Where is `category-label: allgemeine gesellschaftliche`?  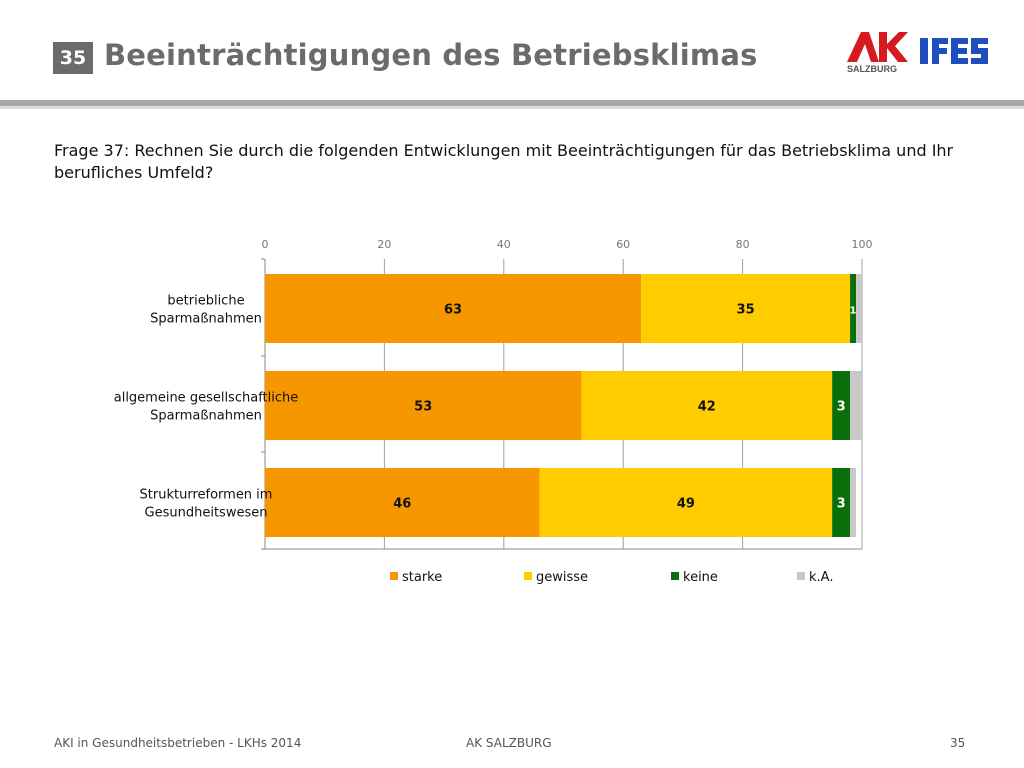
category-label: allgemeine gesellschaftliche is located at coordinates (206, 398).